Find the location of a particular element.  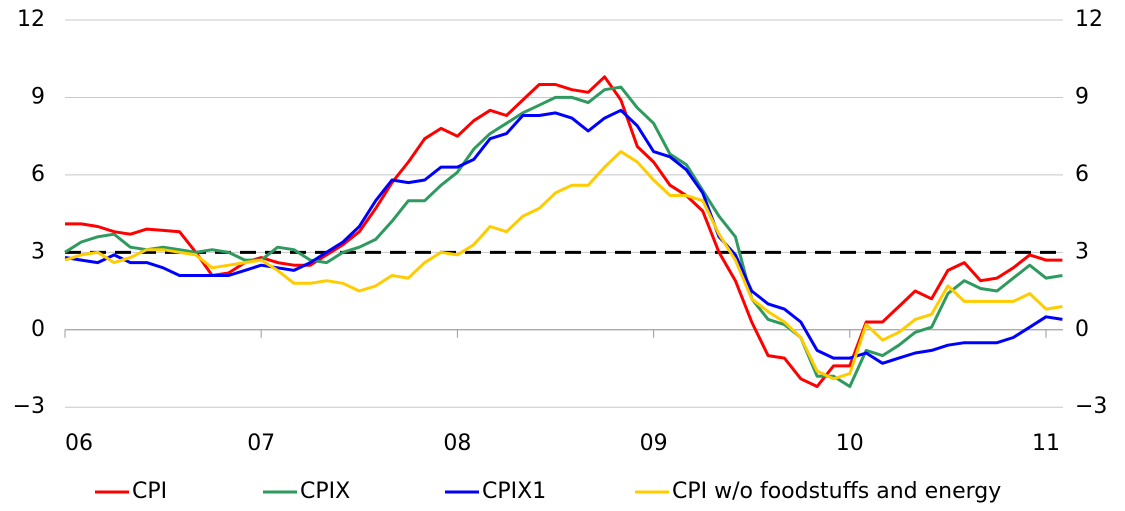

y-tick-label: 12 is located at coordinates (31, 19).